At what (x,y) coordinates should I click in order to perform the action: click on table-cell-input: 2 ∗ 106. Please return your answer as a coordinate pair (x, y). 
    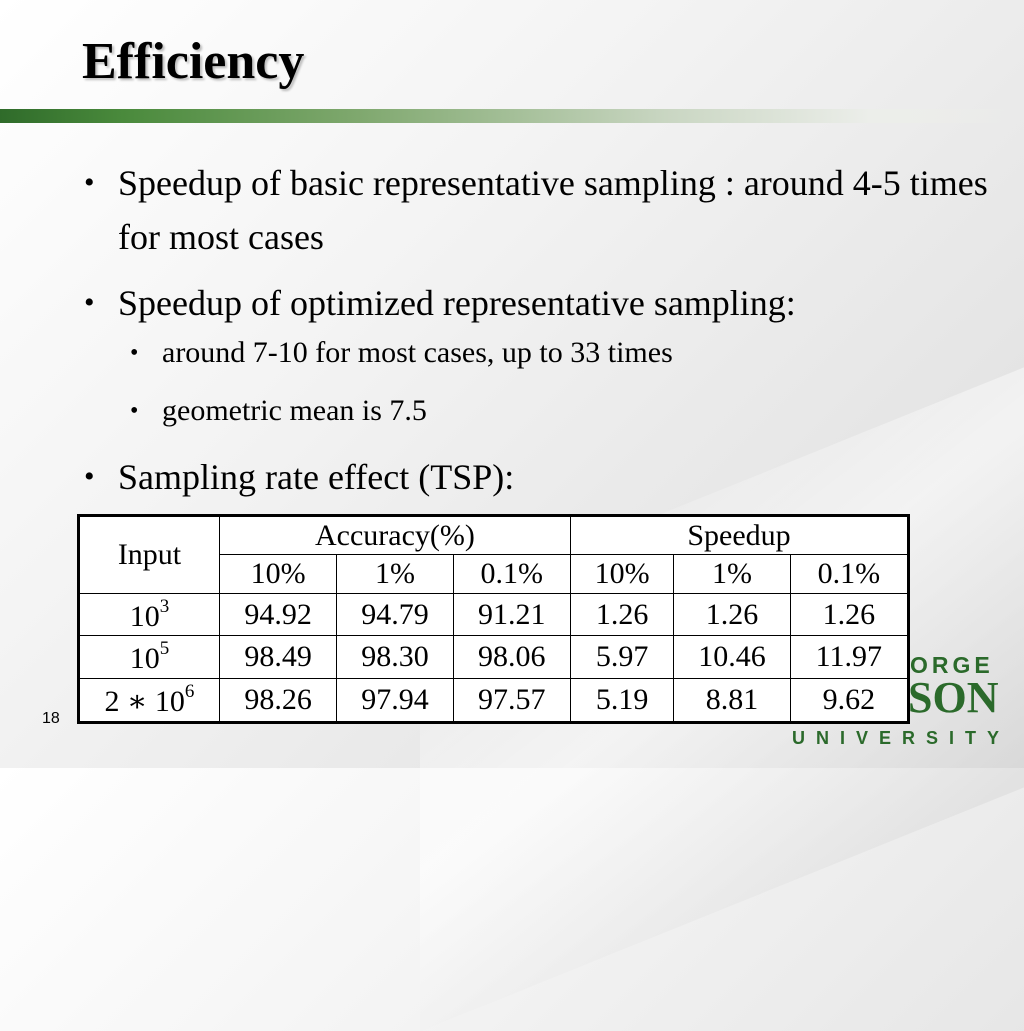
    Looking at the image, I should click on (149, 700).